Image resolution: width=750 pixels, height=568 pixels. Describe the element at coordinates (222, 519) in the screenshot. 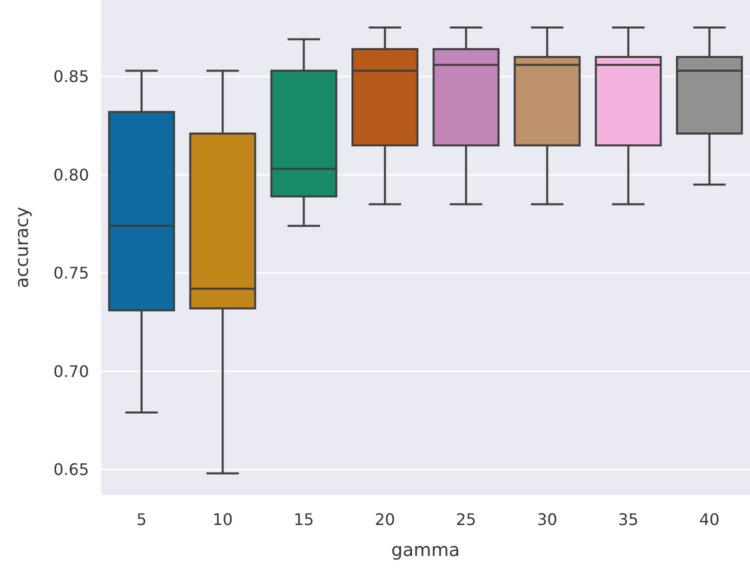

I see `x-tick-label: 10` at that location.